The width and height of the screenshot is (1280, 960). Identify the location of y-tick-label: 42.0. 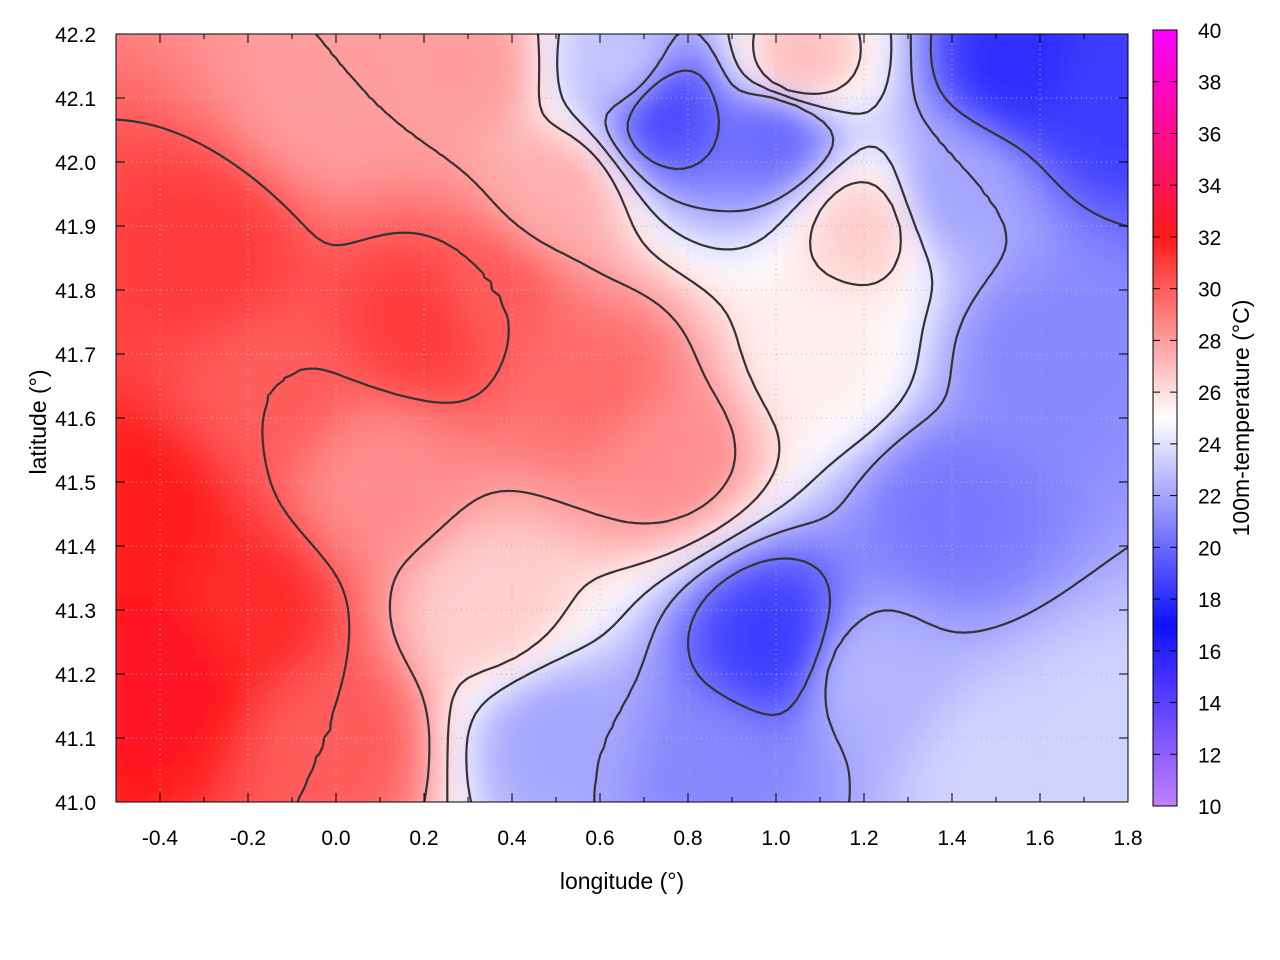
(75, 163).